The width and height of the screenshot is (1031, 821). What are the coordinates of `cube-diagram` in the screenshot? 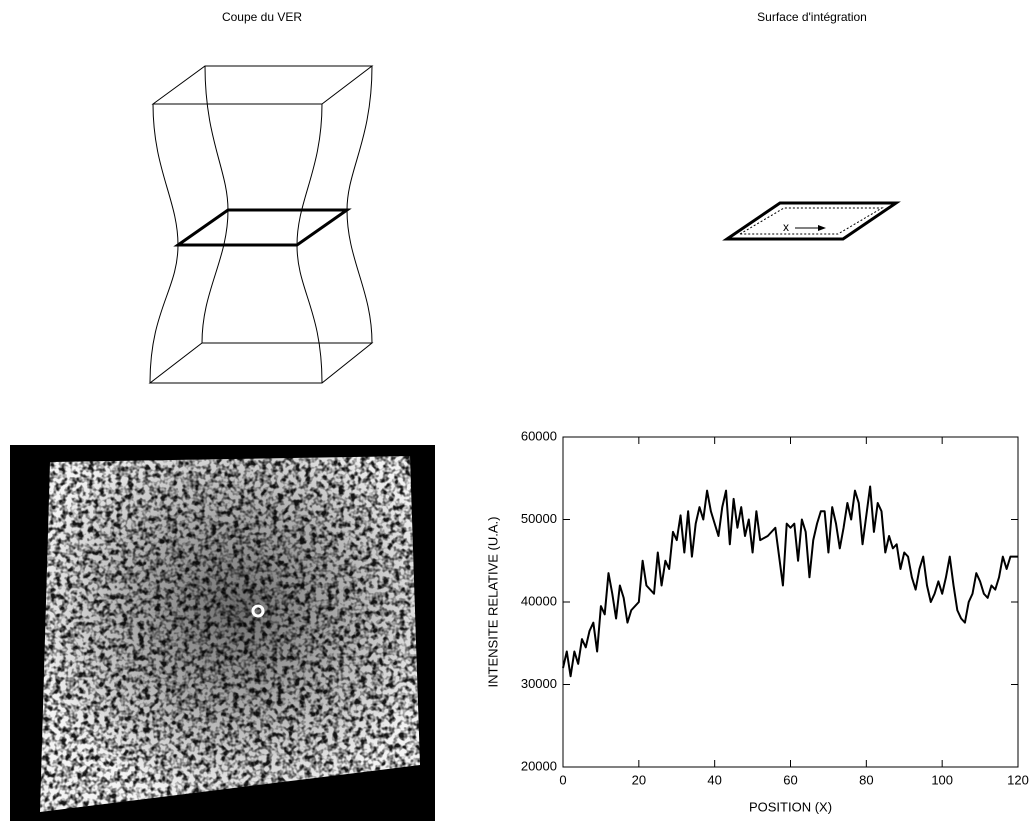 It's located at (261, 224).